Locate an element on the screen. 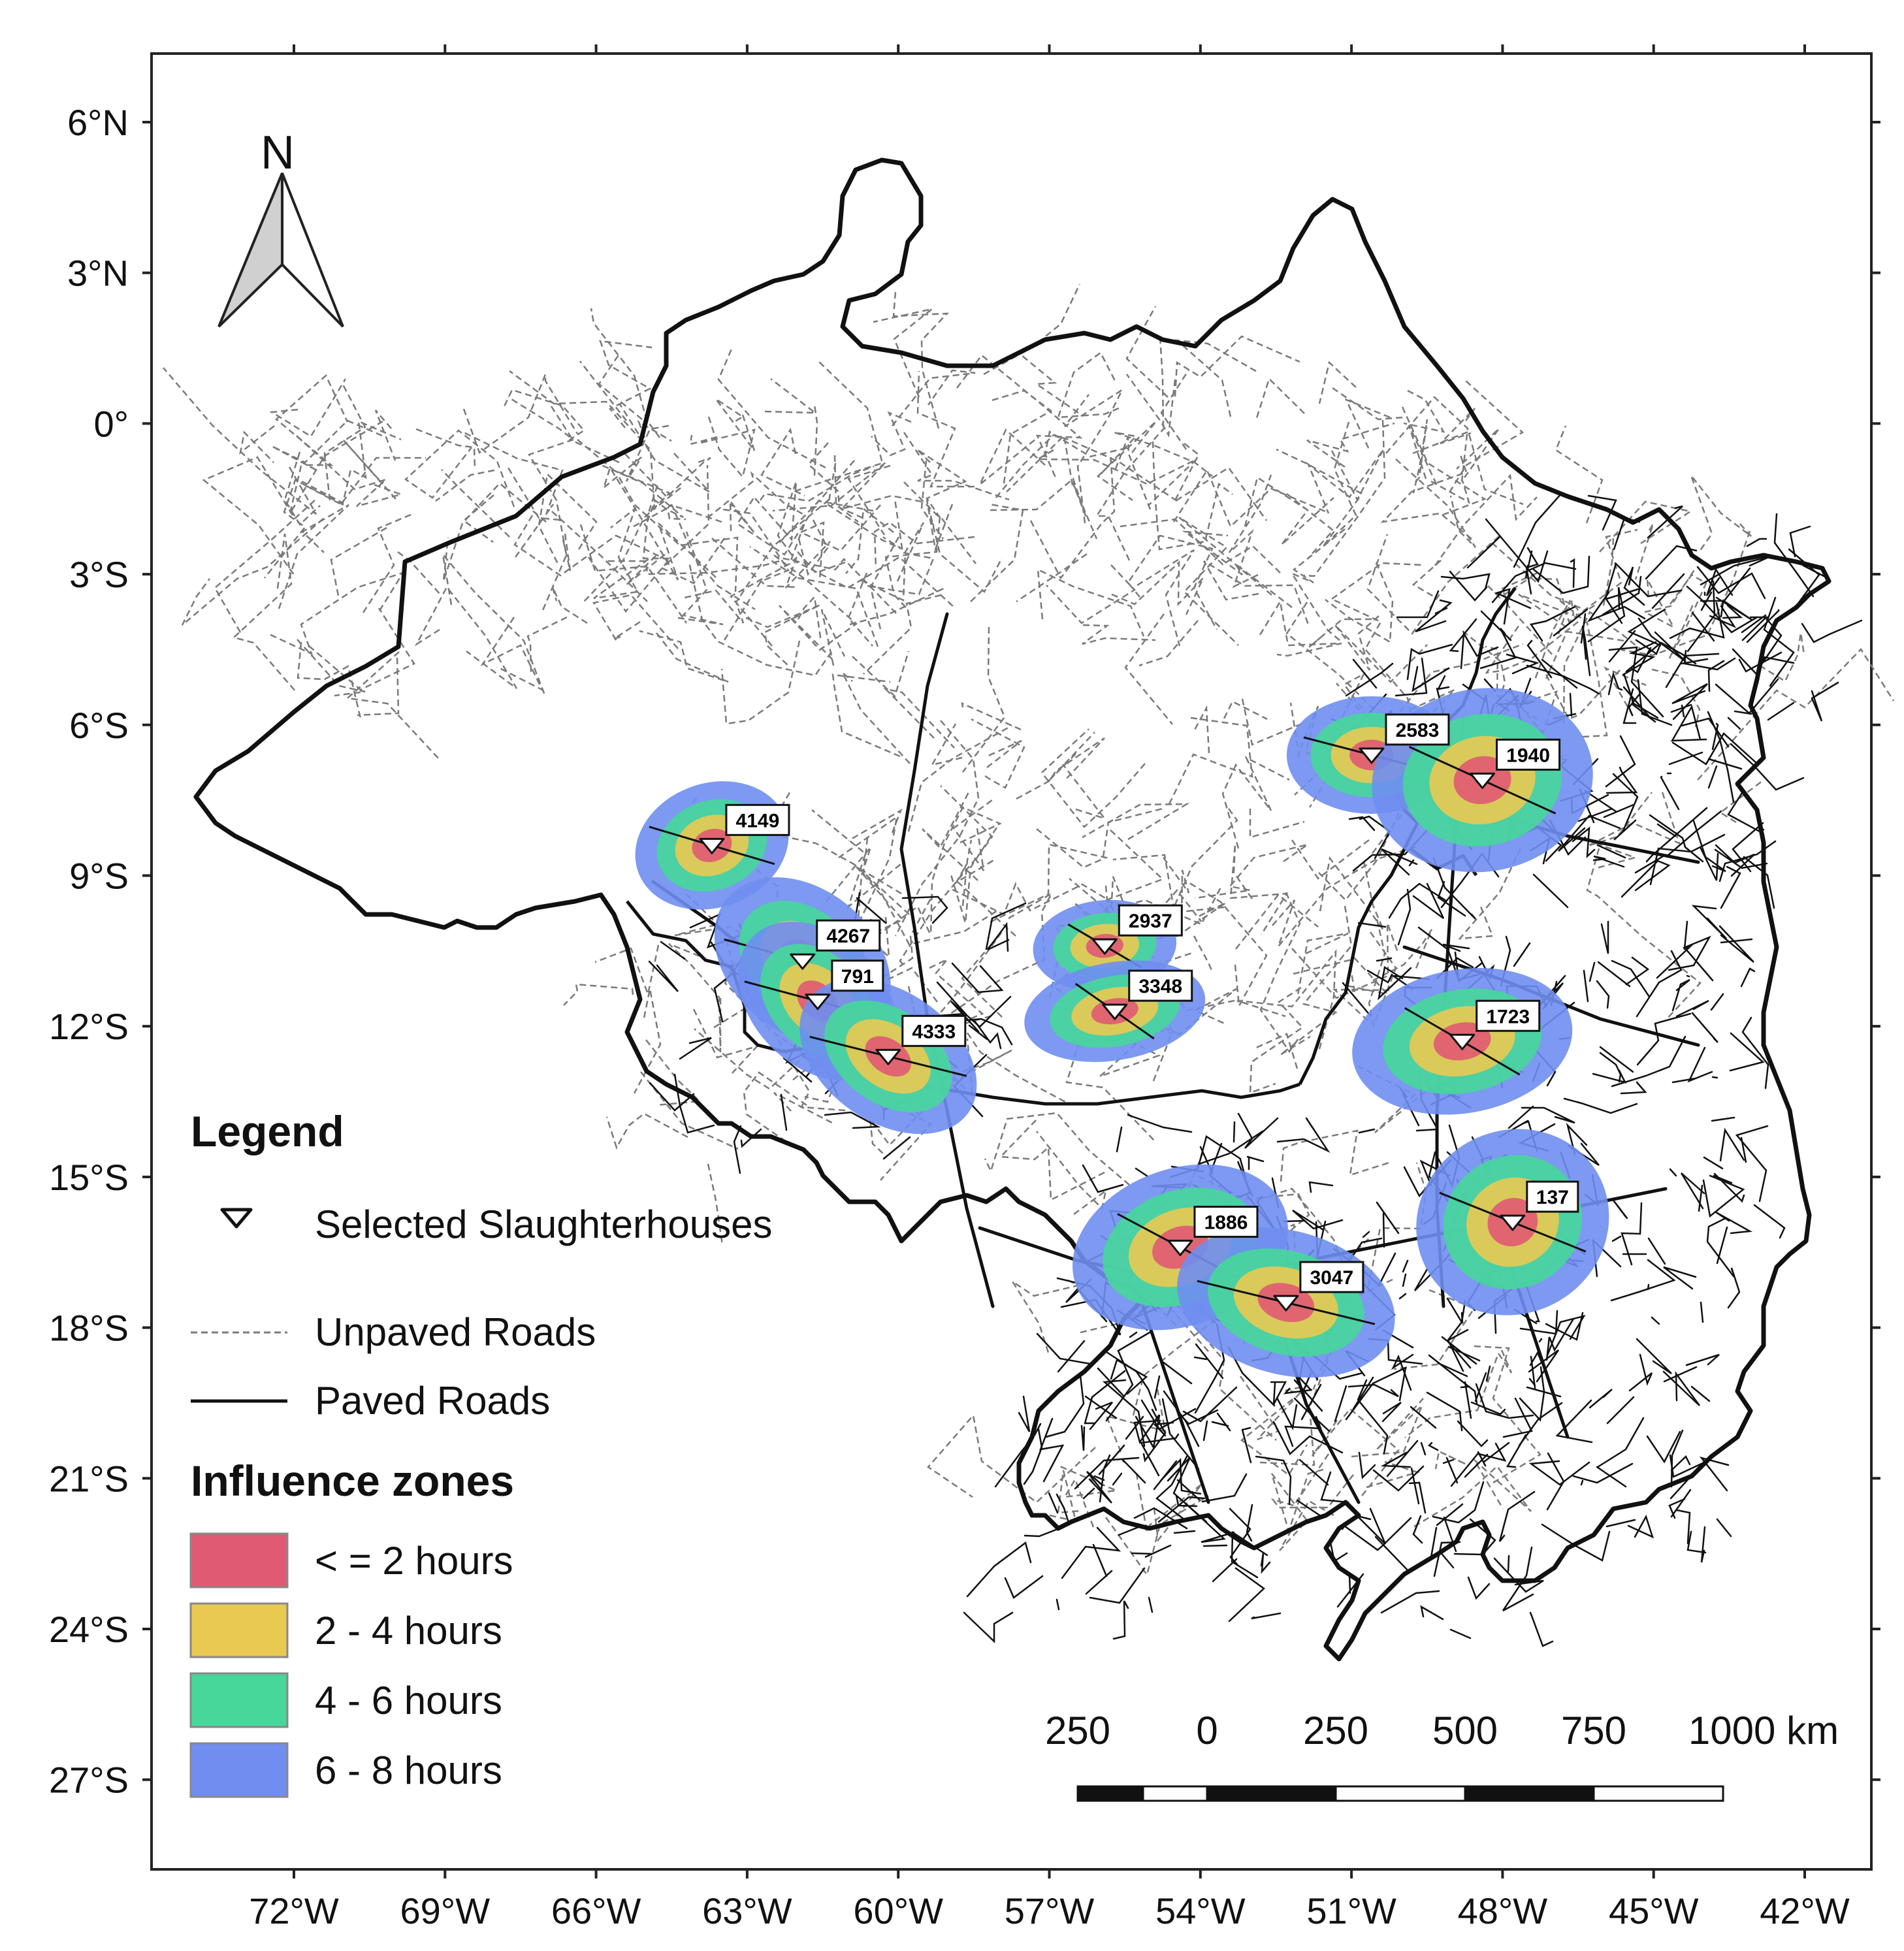  slaughterhouse-label: 1723 is located at coordinates (1508, 1017).